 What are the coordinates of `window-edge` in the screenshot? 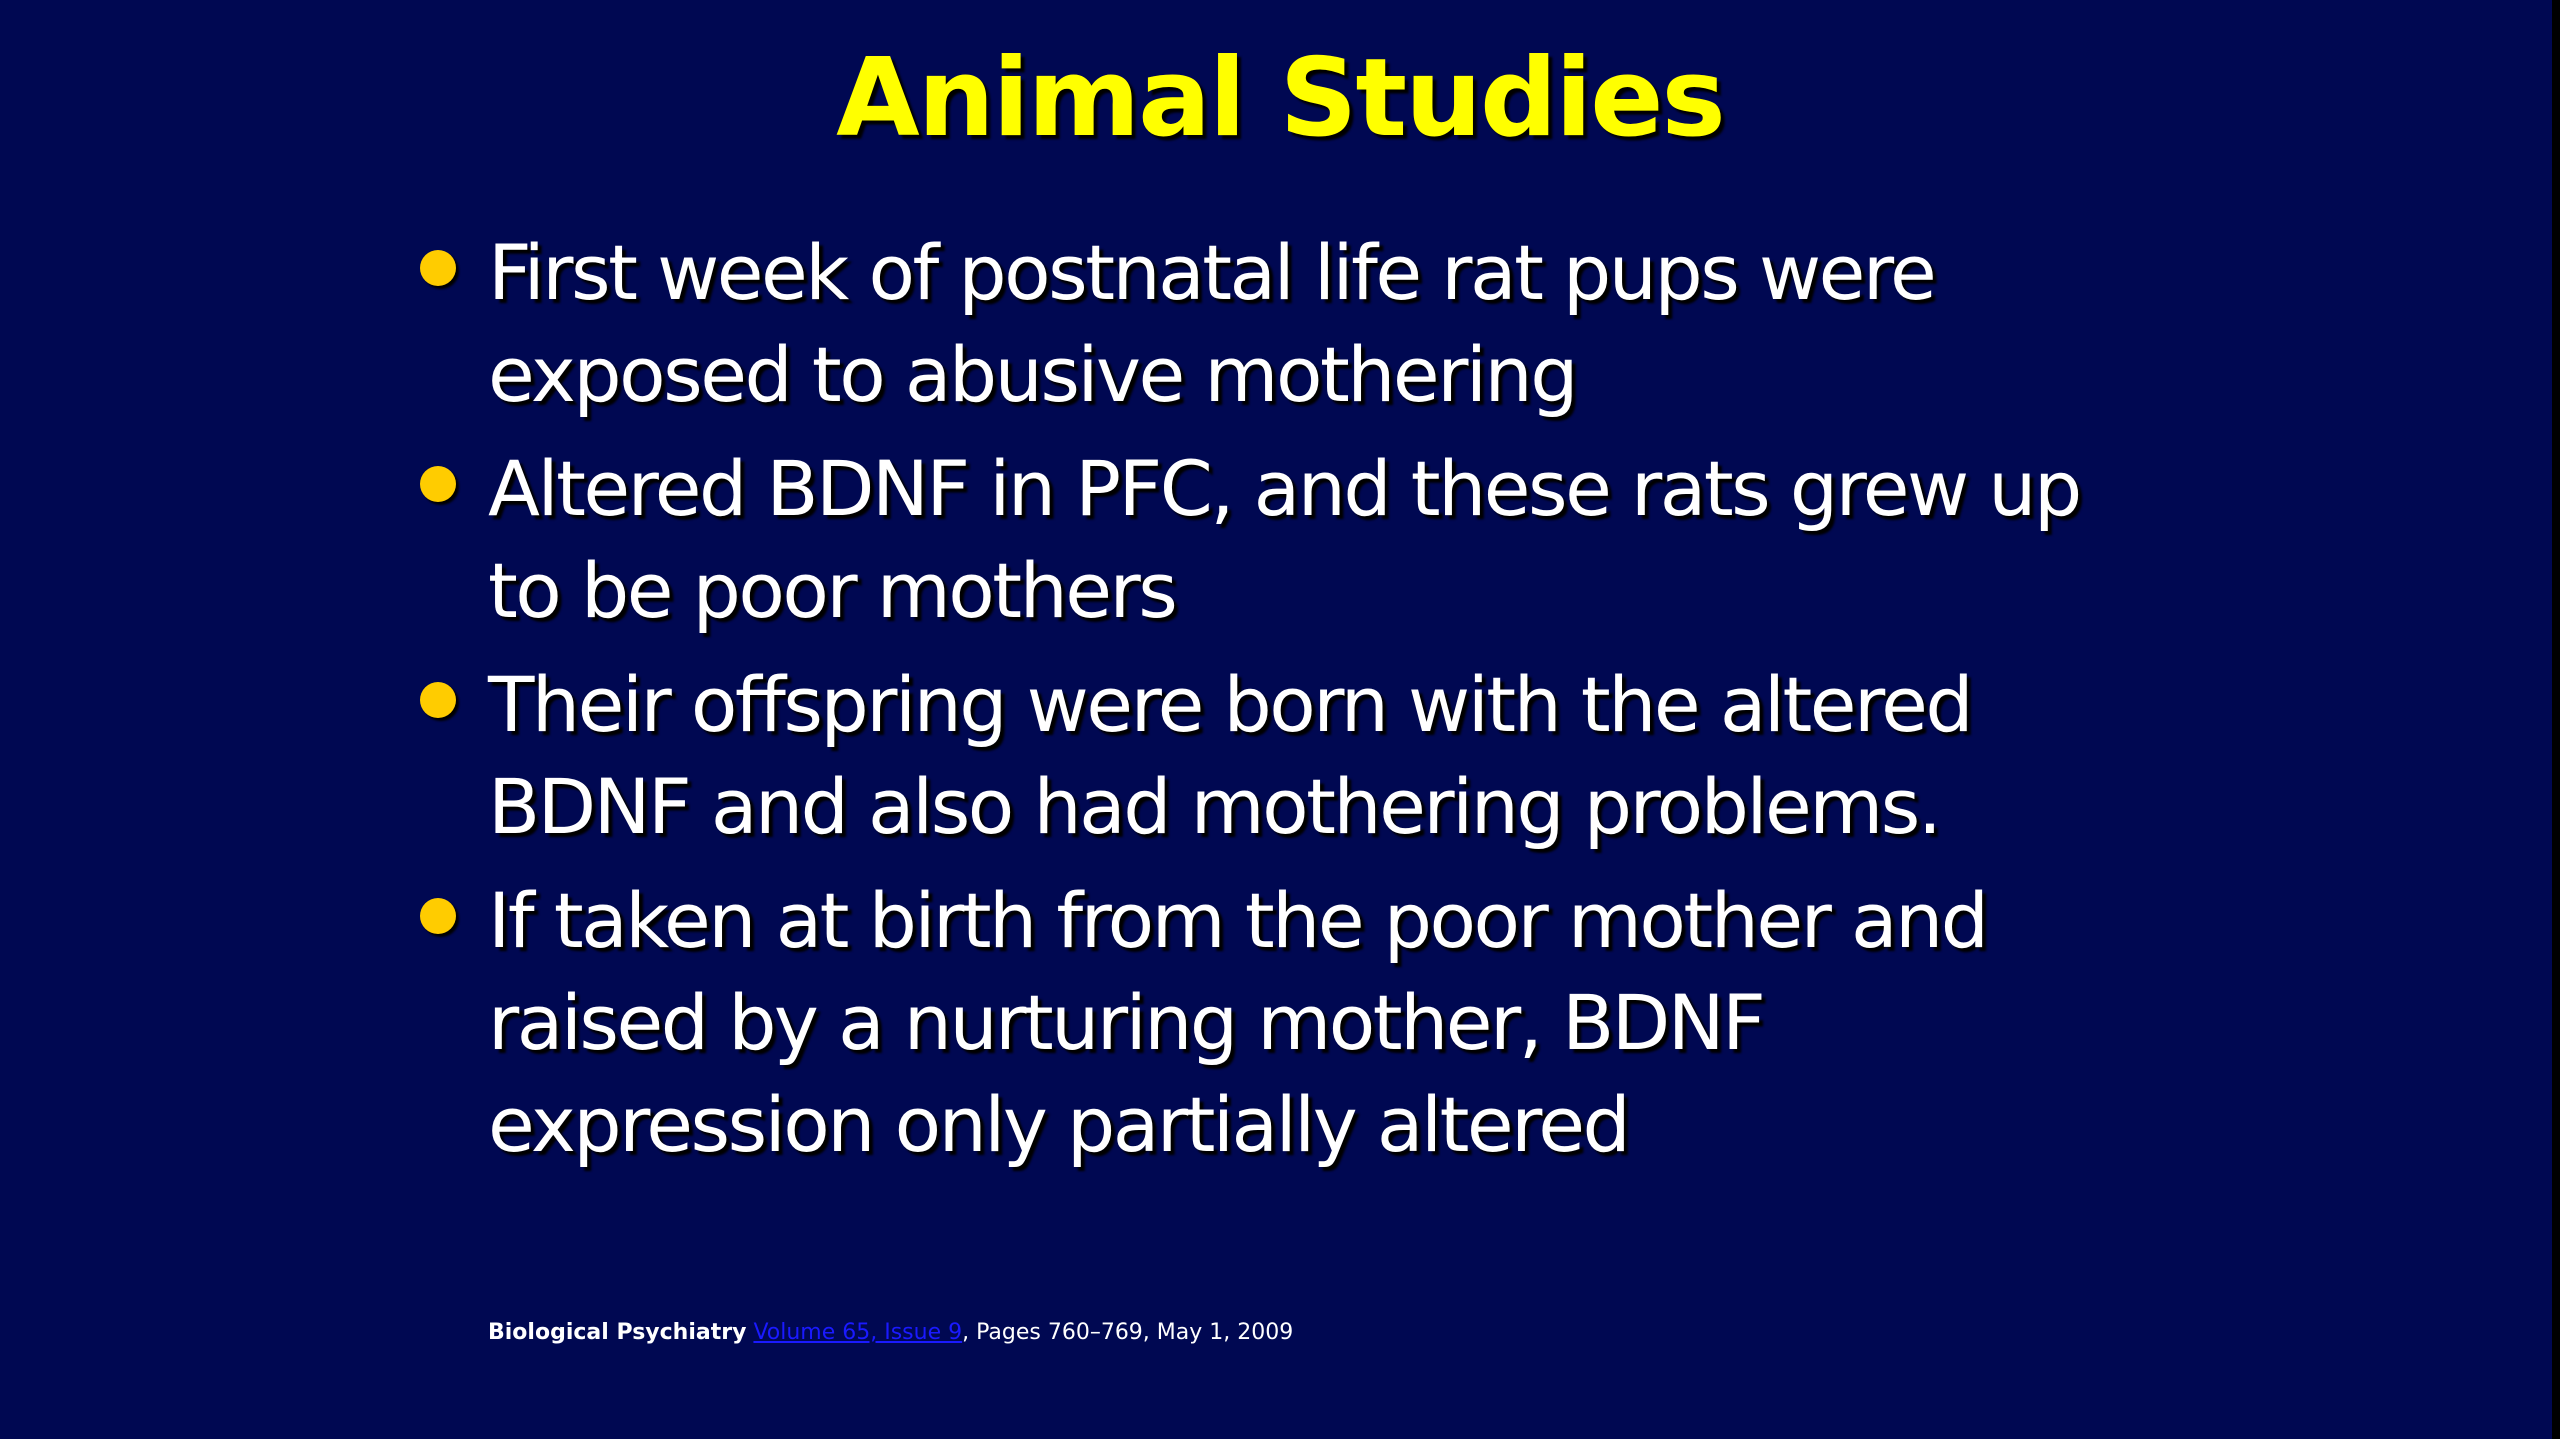 It's located at (2556, 719).